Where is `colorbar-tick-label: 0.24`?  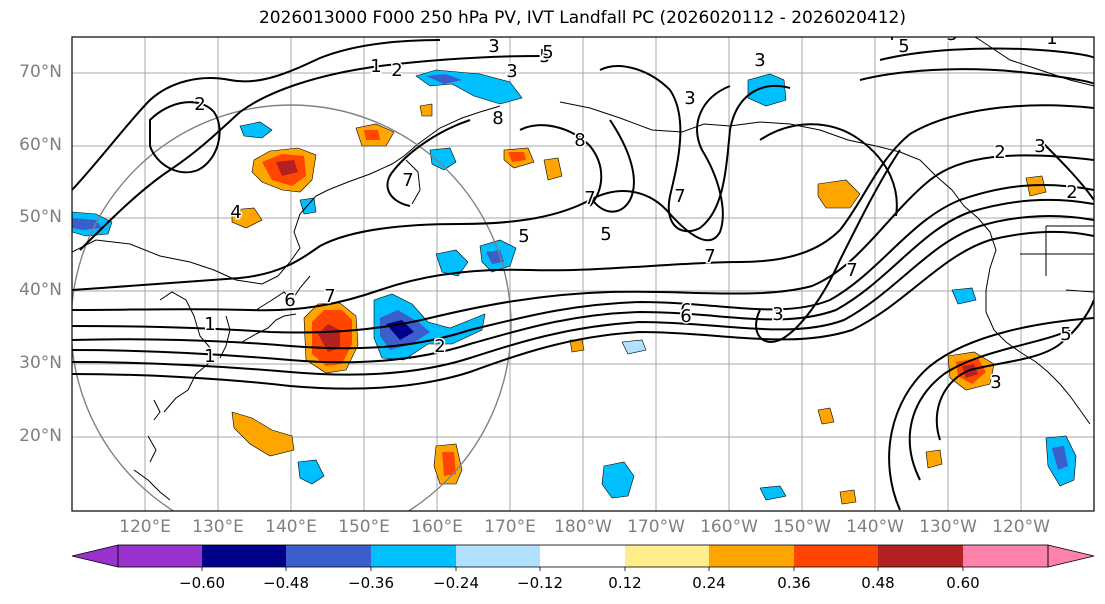
colorbar-tick-label: 0.24 is located at coordinates (709, 583).